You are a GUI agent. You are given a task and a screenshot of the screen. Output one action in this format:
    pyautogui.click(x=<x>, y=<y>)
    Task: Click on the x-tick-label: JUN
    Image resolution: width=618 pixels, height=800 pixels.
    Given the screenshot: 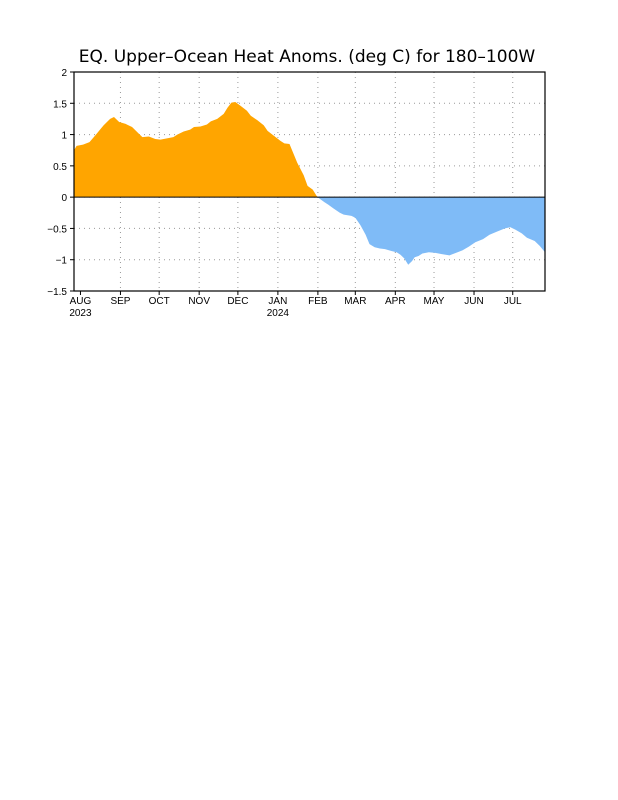 What is the action you would take?
    pyautogui.click(x=473, y=301)
    